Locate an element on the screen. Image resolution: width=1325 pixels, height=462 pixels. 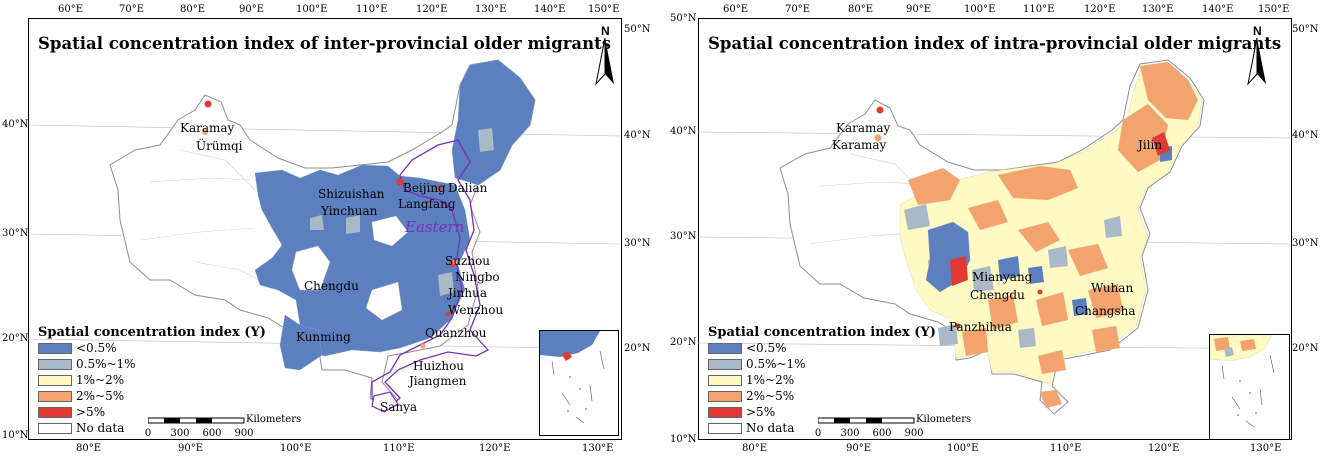
top-tick: 120°E is located at coordinates (432, 9).